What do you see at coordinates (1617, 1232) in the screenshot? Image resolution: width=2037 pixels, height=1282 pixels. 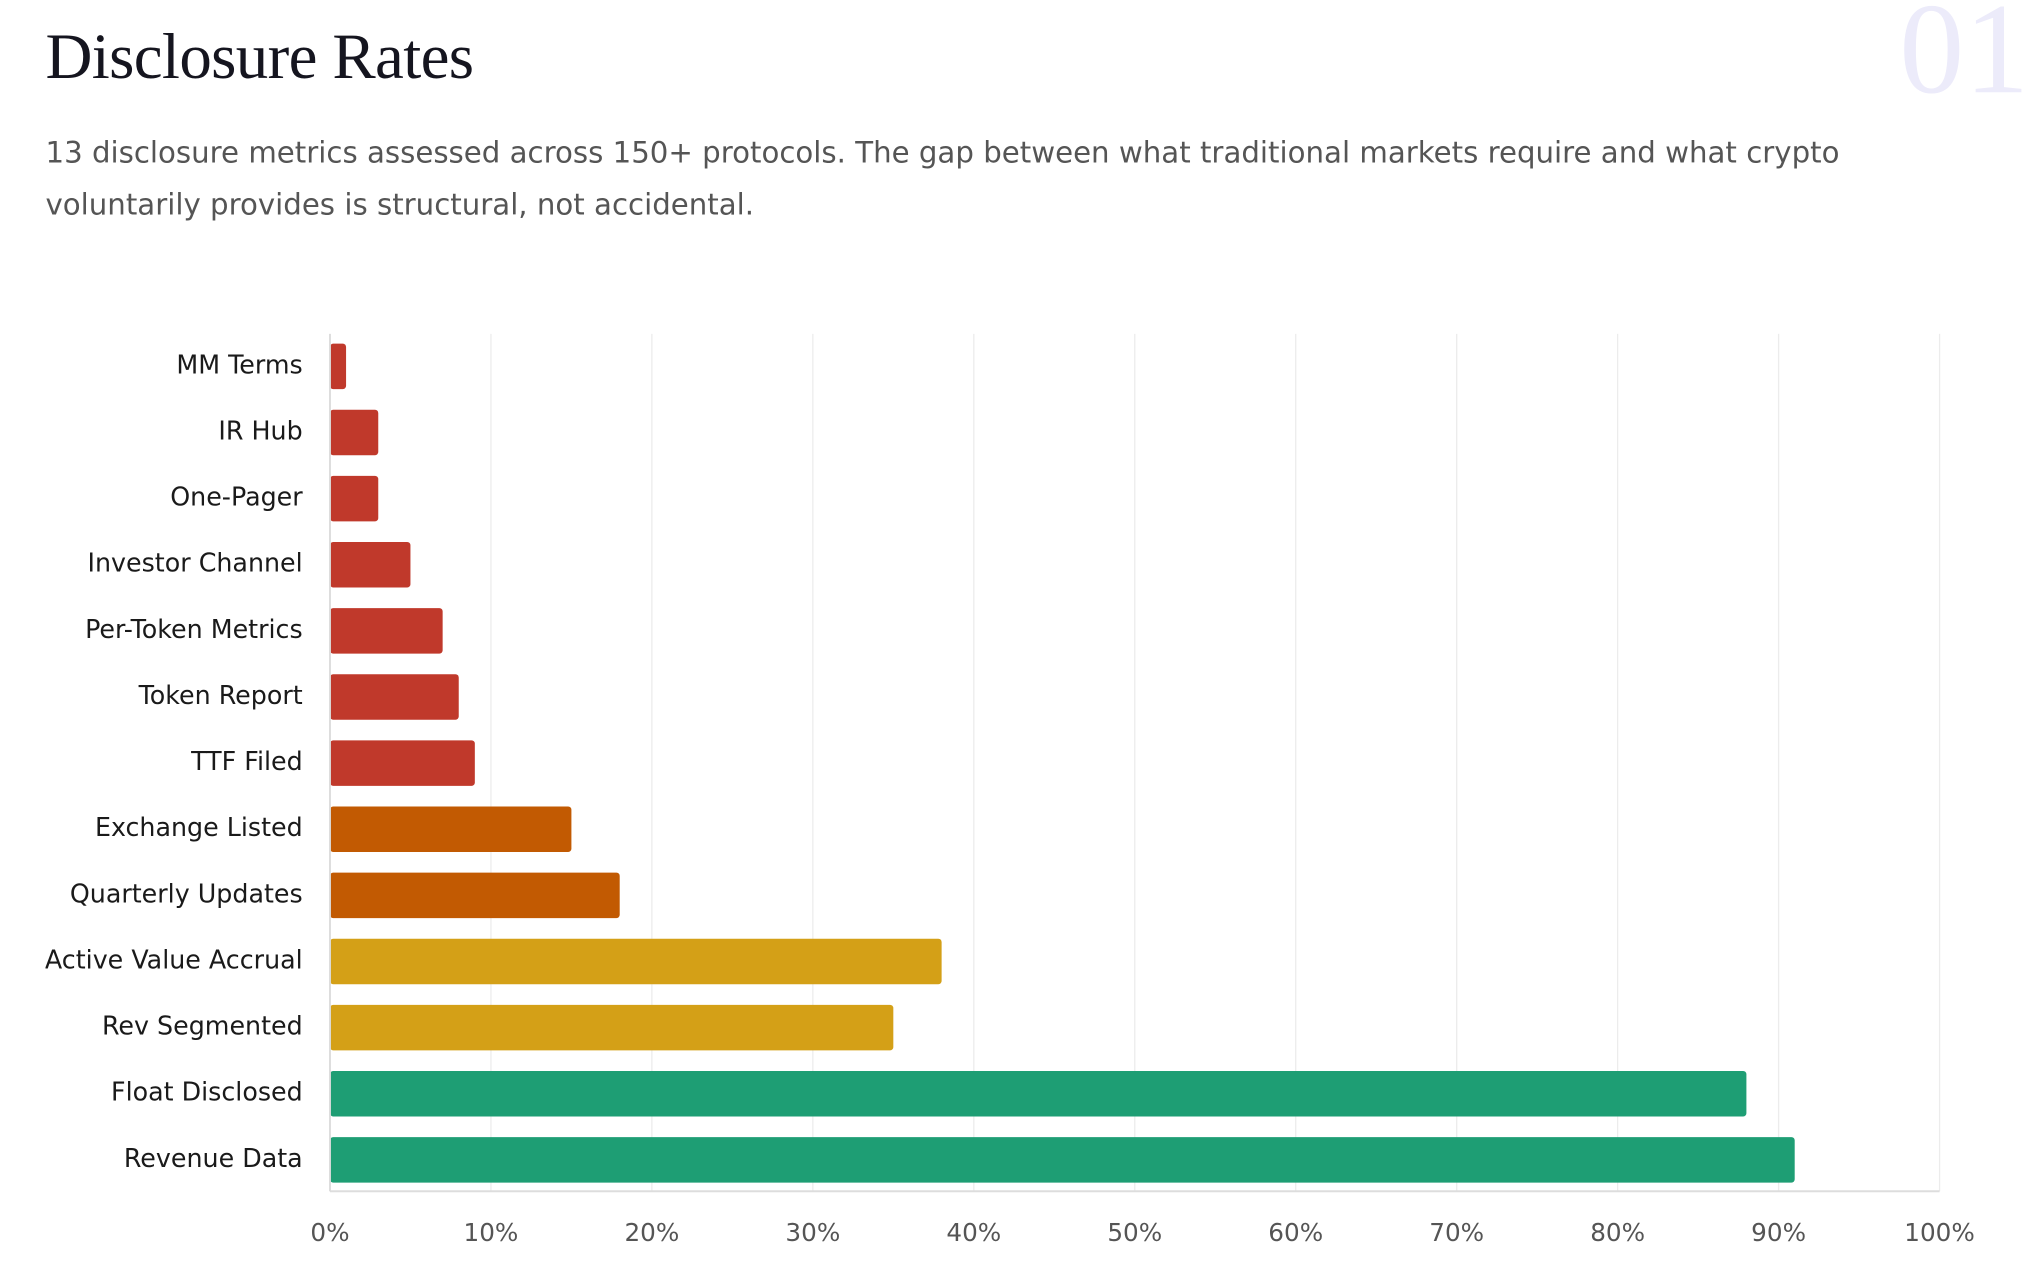 I see `x-tick-label: 80%` at bounding box center [1617, 1232].